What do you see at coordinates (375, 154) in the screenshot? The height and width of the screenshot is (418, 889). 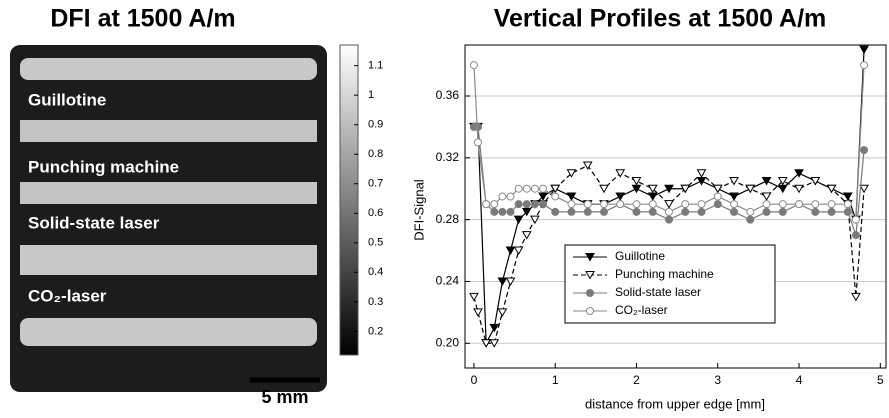 I see `colorbar-tick-label: 0.8` at bounding box center [375, 154].